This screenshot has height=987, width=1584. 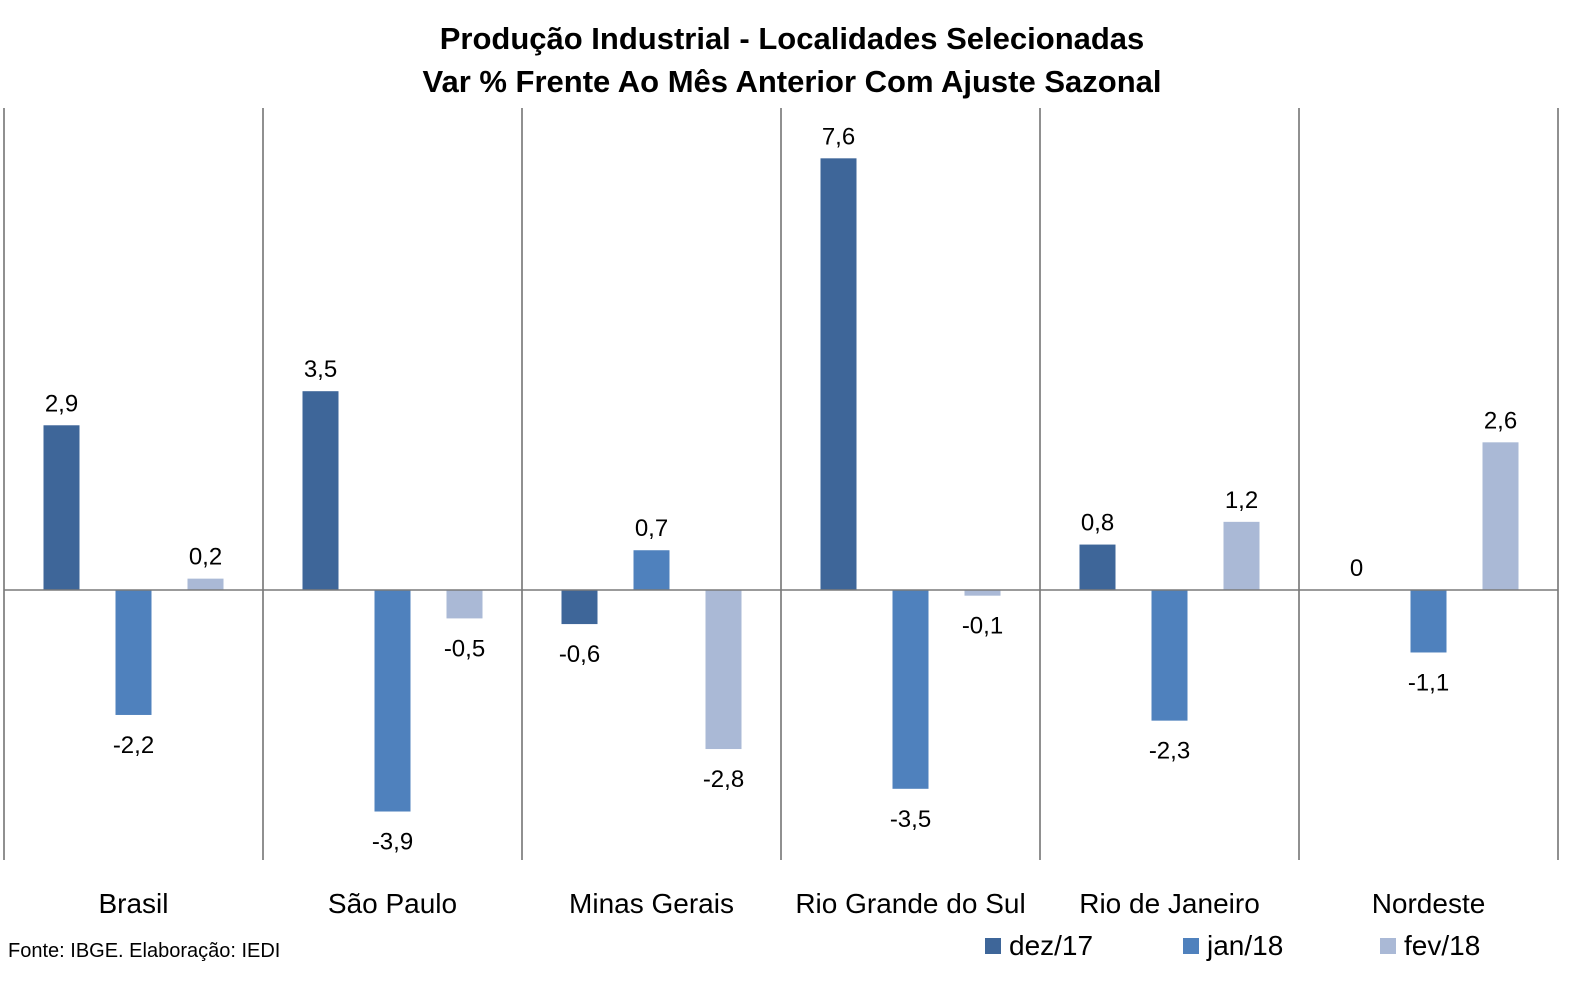 I want to click on data-label: 0,8, so click(x=1097, y=523).